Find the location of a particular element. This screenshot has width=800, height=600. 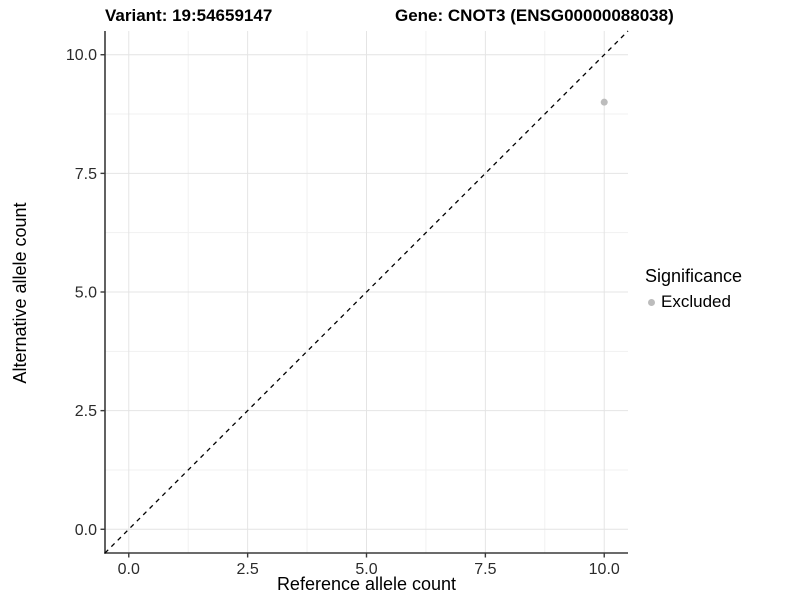

plot-title-variant: Variant: 19:54659147 is located at coordinates (189, 15).